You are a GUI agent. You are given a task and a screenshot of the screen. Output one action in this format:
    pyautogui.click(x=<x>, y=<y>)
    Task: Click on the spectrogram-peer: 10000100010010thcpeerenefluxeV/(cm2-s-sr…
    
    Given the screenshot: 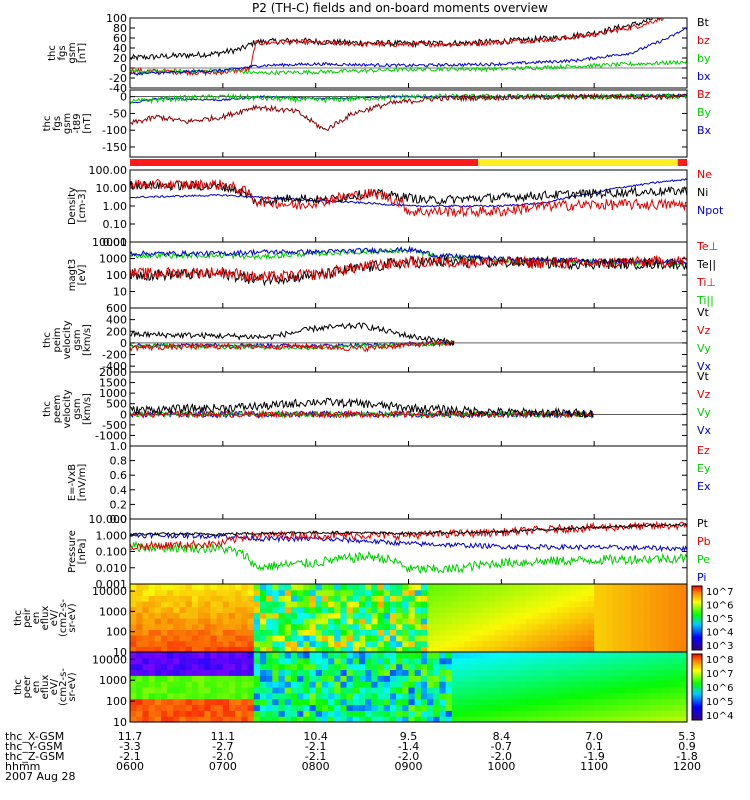 What is the action you would take?
    pyautogui.click(x=373, y=690)
    